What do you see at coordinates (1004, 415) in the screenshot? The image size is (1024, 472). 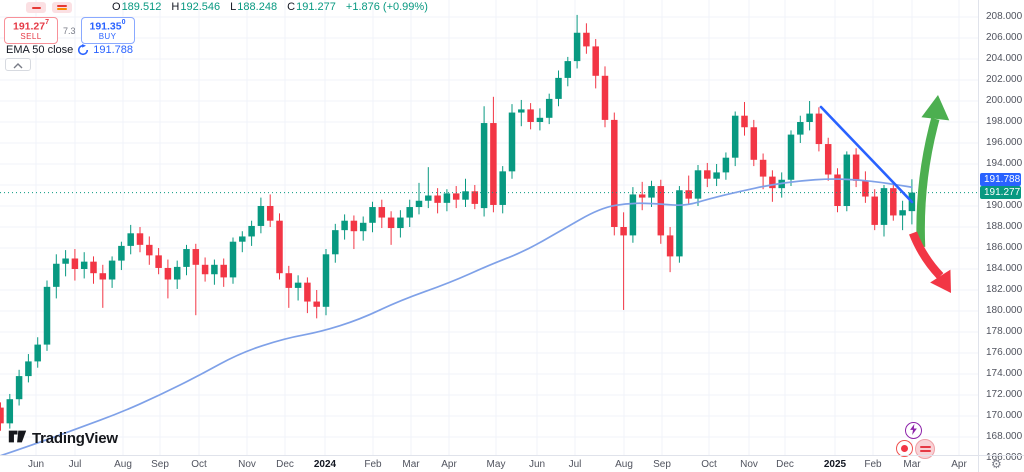 I see `price-tick-label: 170.000` at bounding box center [1004, 415].